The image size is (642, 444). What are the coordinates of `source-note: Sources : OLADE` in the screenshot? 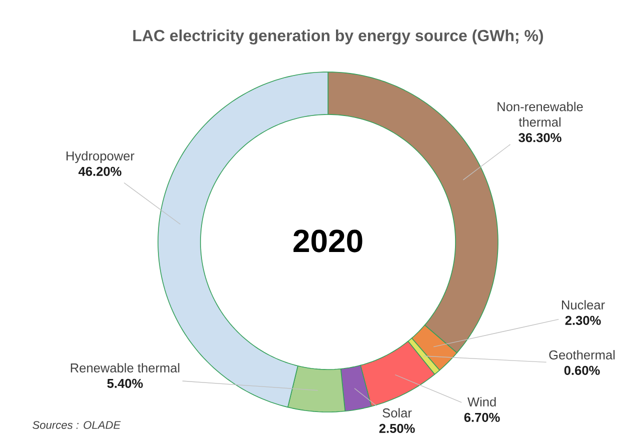 It's located at (76, 425).